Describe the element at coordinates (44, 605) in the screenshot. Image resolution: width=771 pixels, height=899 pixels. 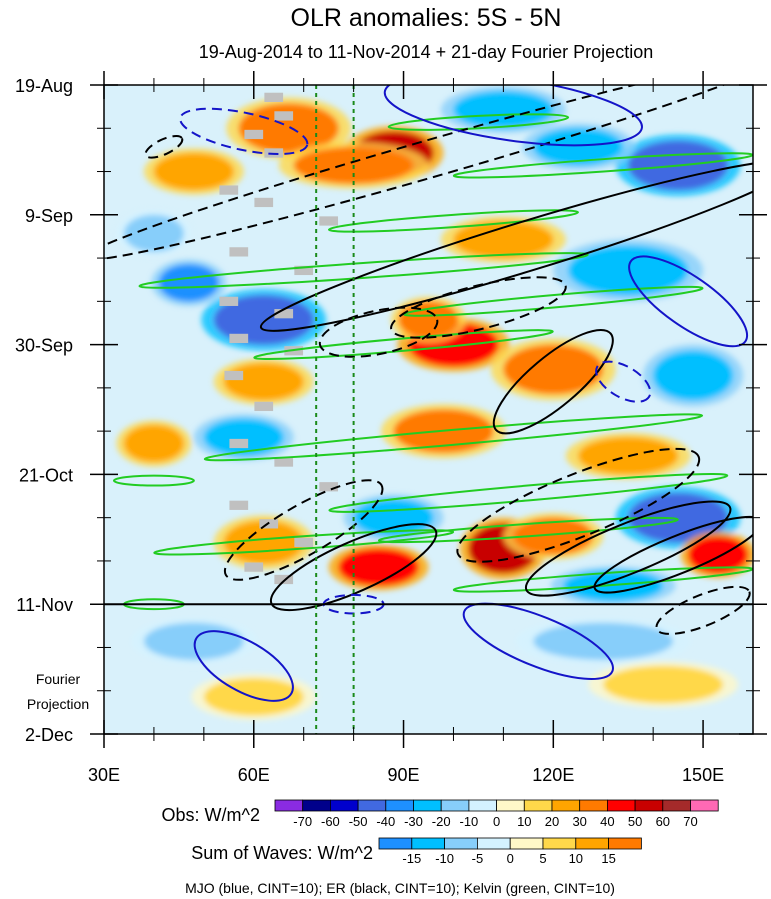
I see `y-tick-label: 11-Nov` at that location.